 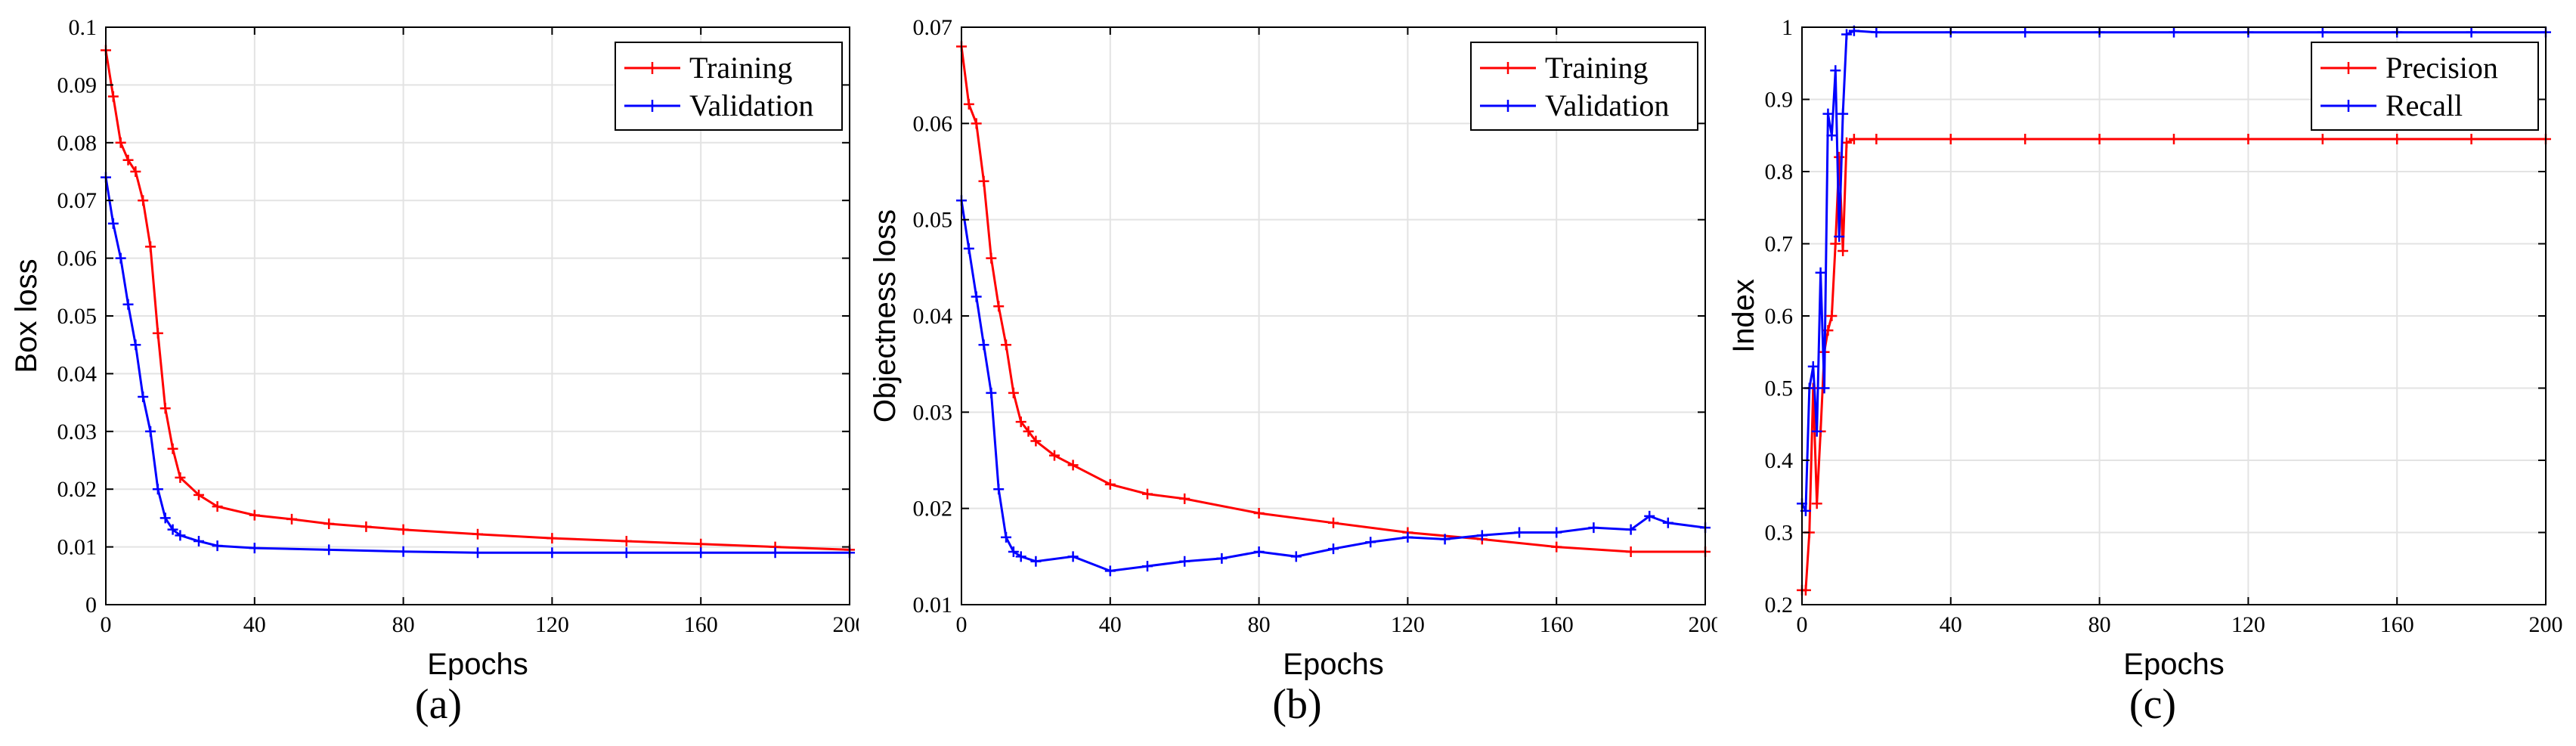 What do you see at coordinates (2424, 105) in the screenshot?
I see `legend-label-recall: Recall` at bounding box center [2424, 105].